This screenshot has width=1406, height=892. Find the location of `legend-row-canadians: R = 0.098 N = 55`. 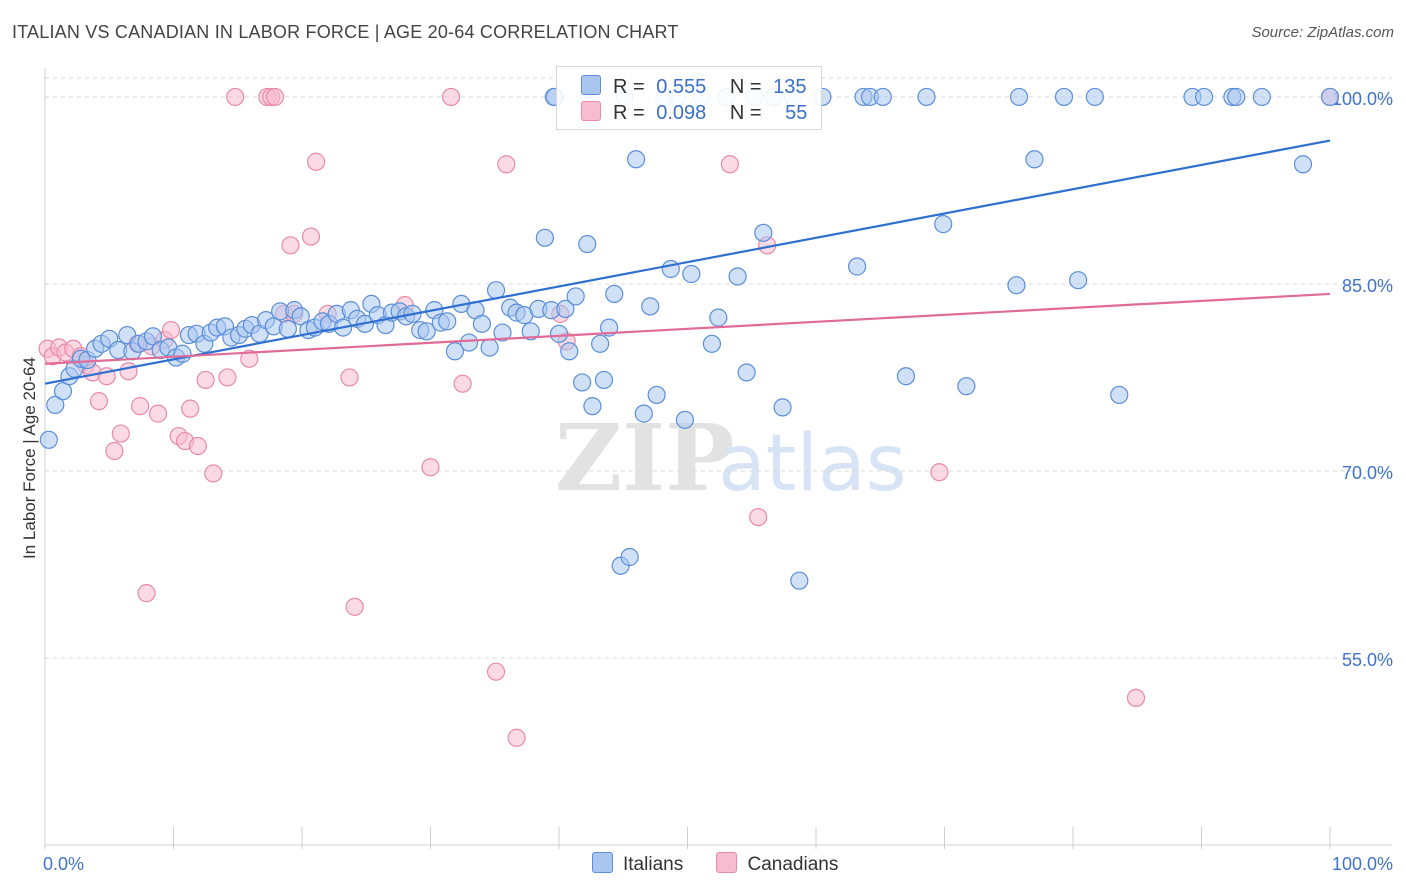

legend-row-canadians: R = 0.098 N = 55 is located at coordinates (694, 114).